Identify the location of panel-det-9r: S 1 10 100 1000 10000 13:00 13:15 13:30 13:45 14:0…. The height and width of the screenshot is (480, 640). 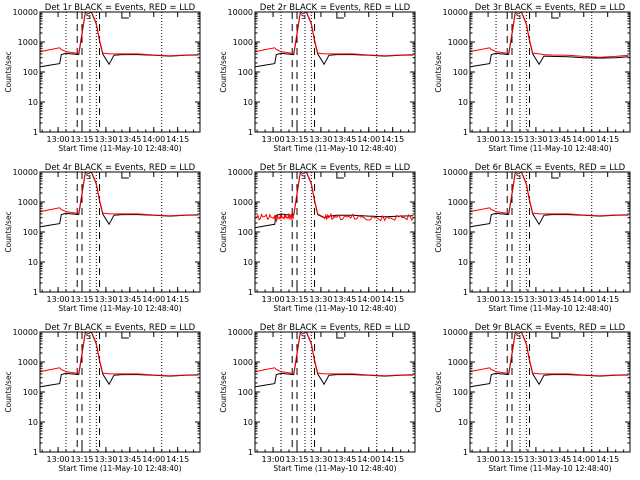
(532, 398).